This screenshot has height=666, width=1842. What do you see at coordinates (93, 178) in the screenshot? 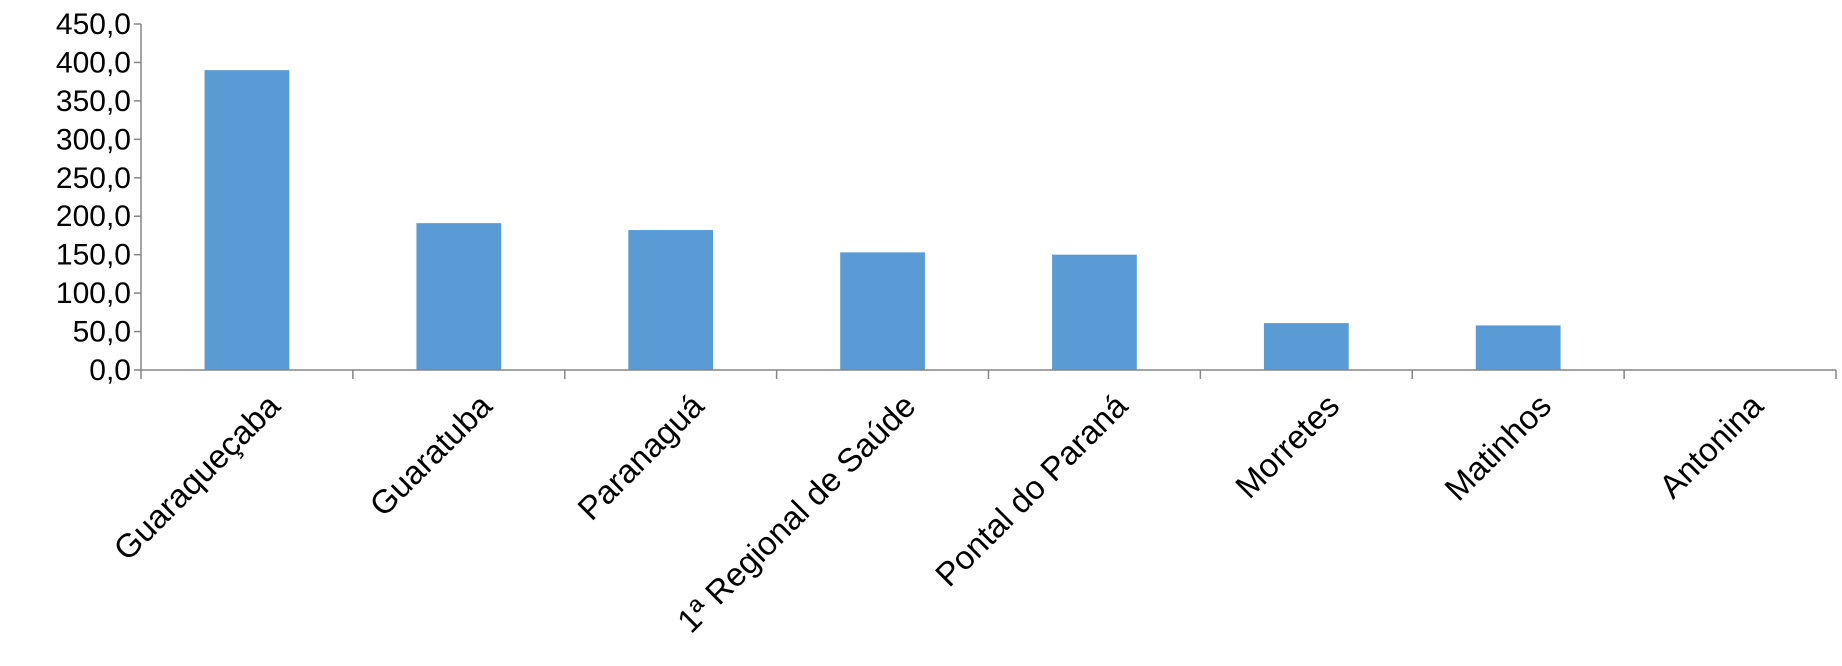
I see `y-tick-label: 250,0` at bounding box center [93, 178].